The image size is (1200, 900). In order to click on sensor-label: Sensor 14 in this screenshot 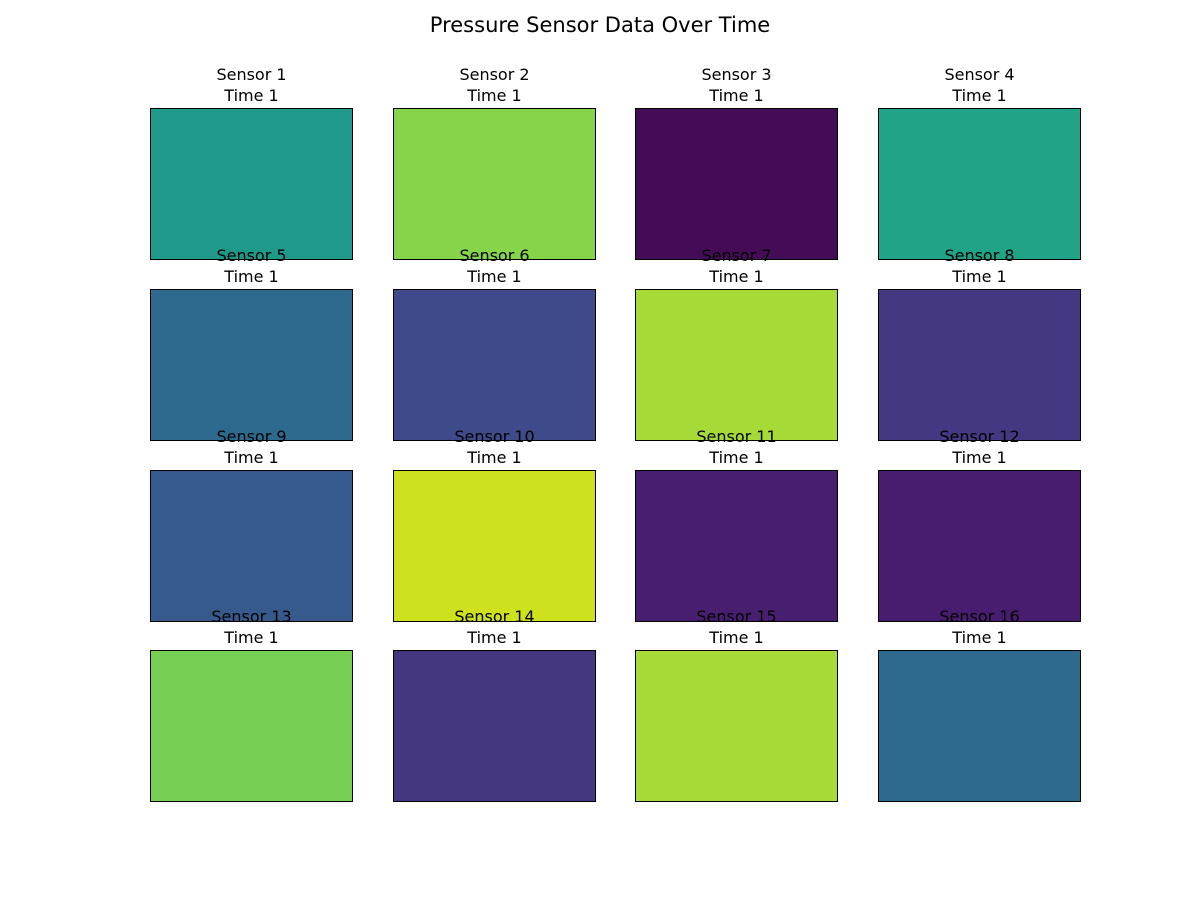, I will do `click(494, 616)`.